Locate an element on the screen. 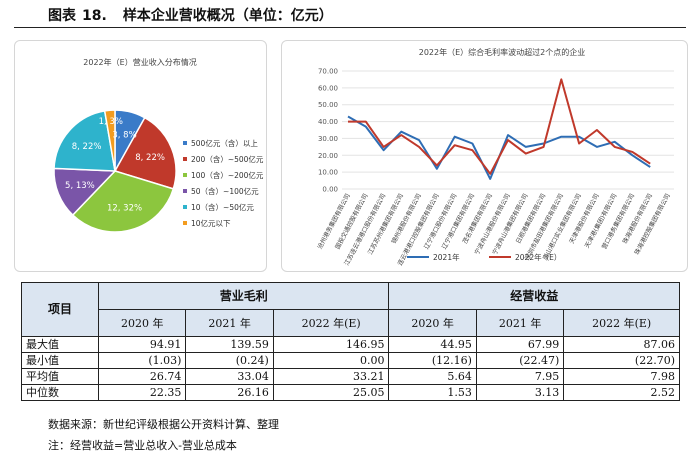 This screenshot has width=700, height=461. table-cell: 26.16 is located at coordinates (229, 392).